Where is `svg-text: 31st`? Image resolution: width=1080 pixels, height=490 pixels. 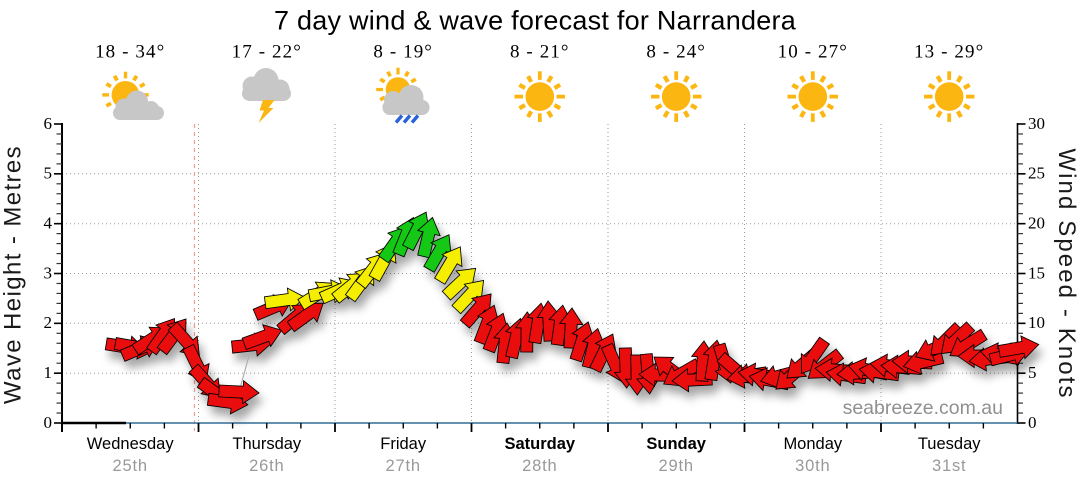 svg-text: 31st is located at coordinates (949, 466).